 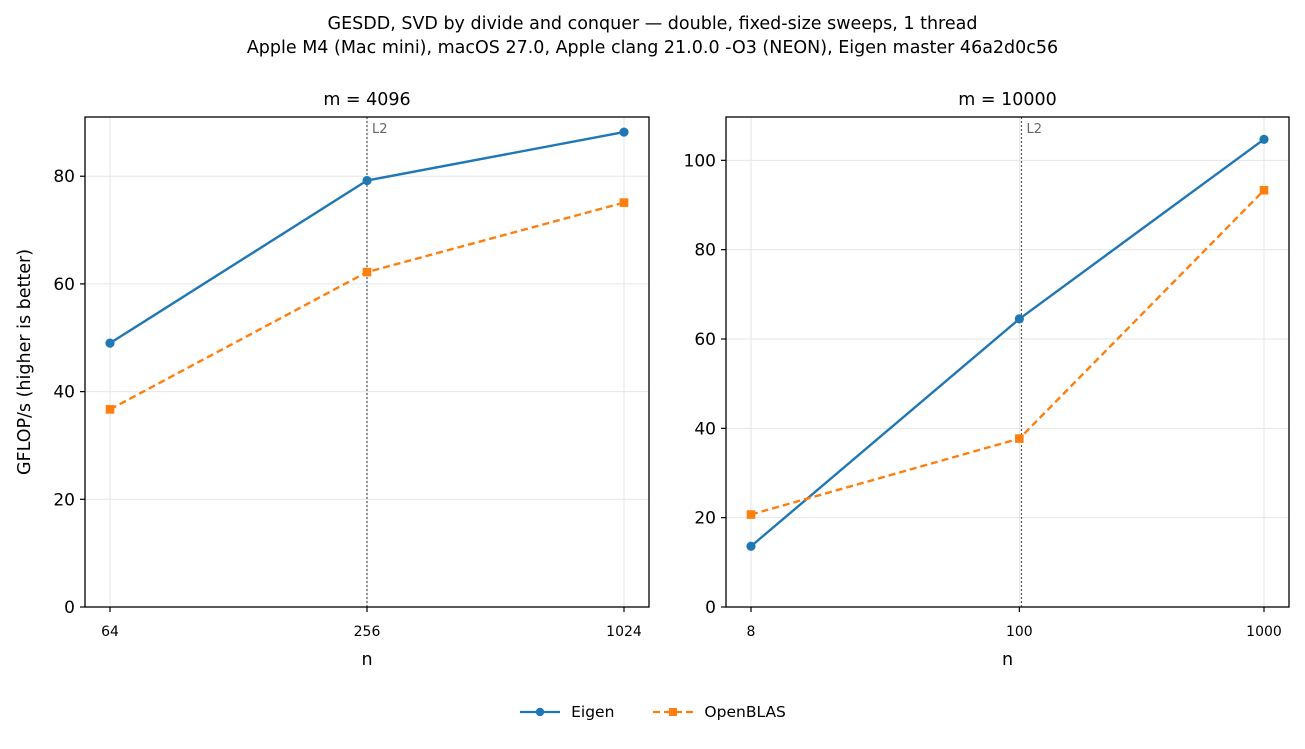 What do you see at coordinates (566, 712) in the screenshot?
I see `legend-item-eigen: Eigen` at bounding box center [566, 712].